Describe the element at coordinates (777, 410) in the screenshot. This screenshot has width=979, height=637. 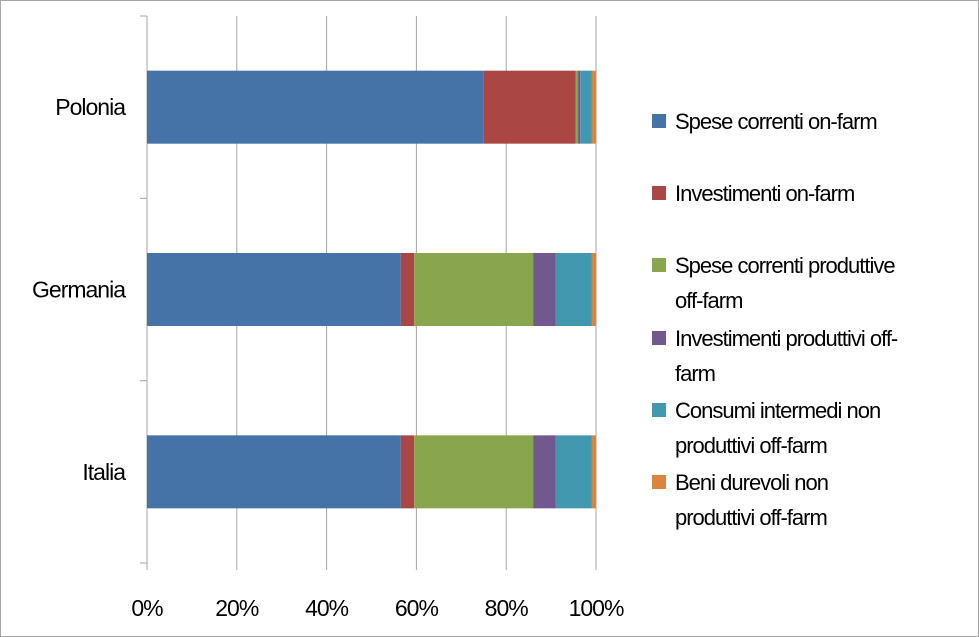
I see `legend-label-4: Consumi intermedi non` at that location.